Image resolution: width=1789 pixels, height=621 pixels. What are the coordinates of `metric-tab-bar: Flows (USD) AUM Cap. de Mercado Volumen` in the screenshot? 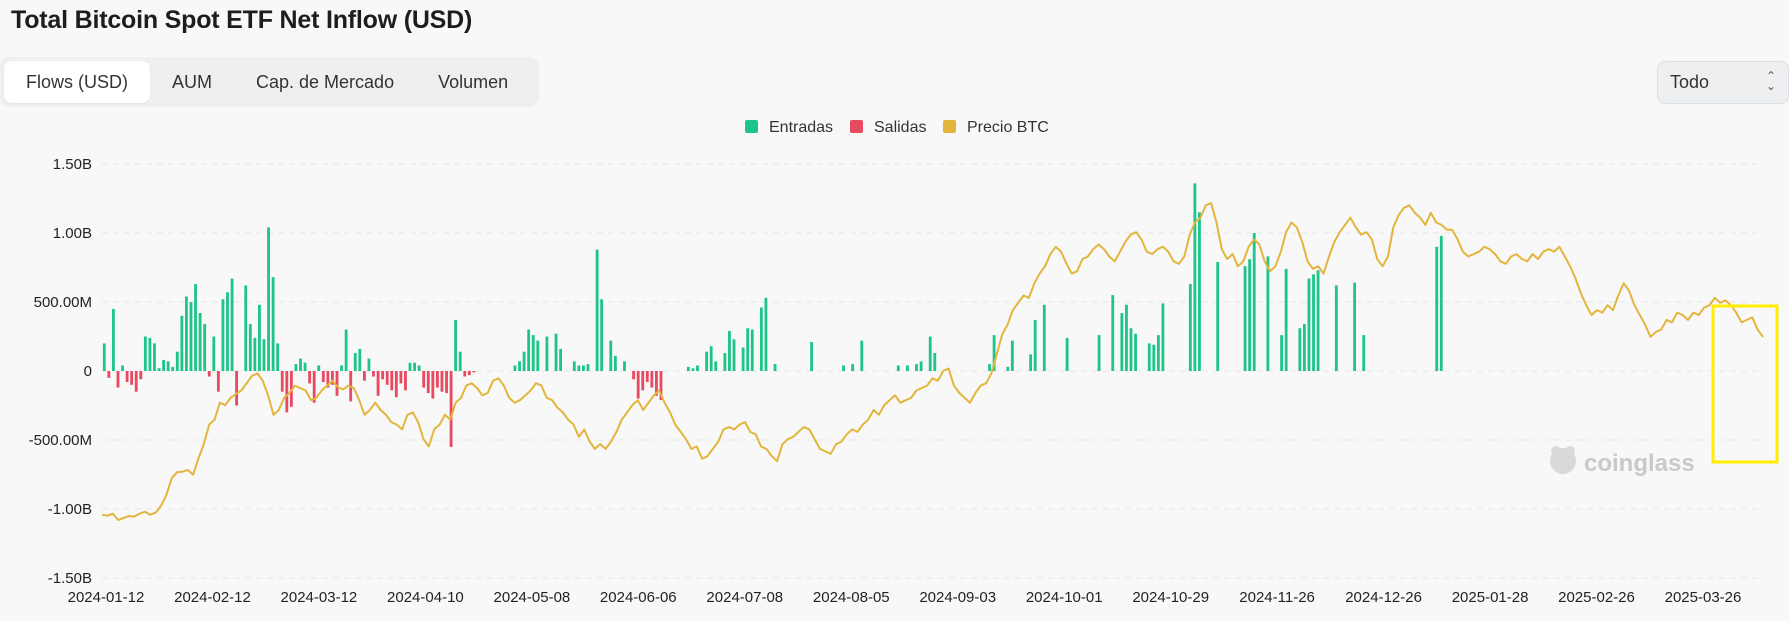 It's located at (269, 82).